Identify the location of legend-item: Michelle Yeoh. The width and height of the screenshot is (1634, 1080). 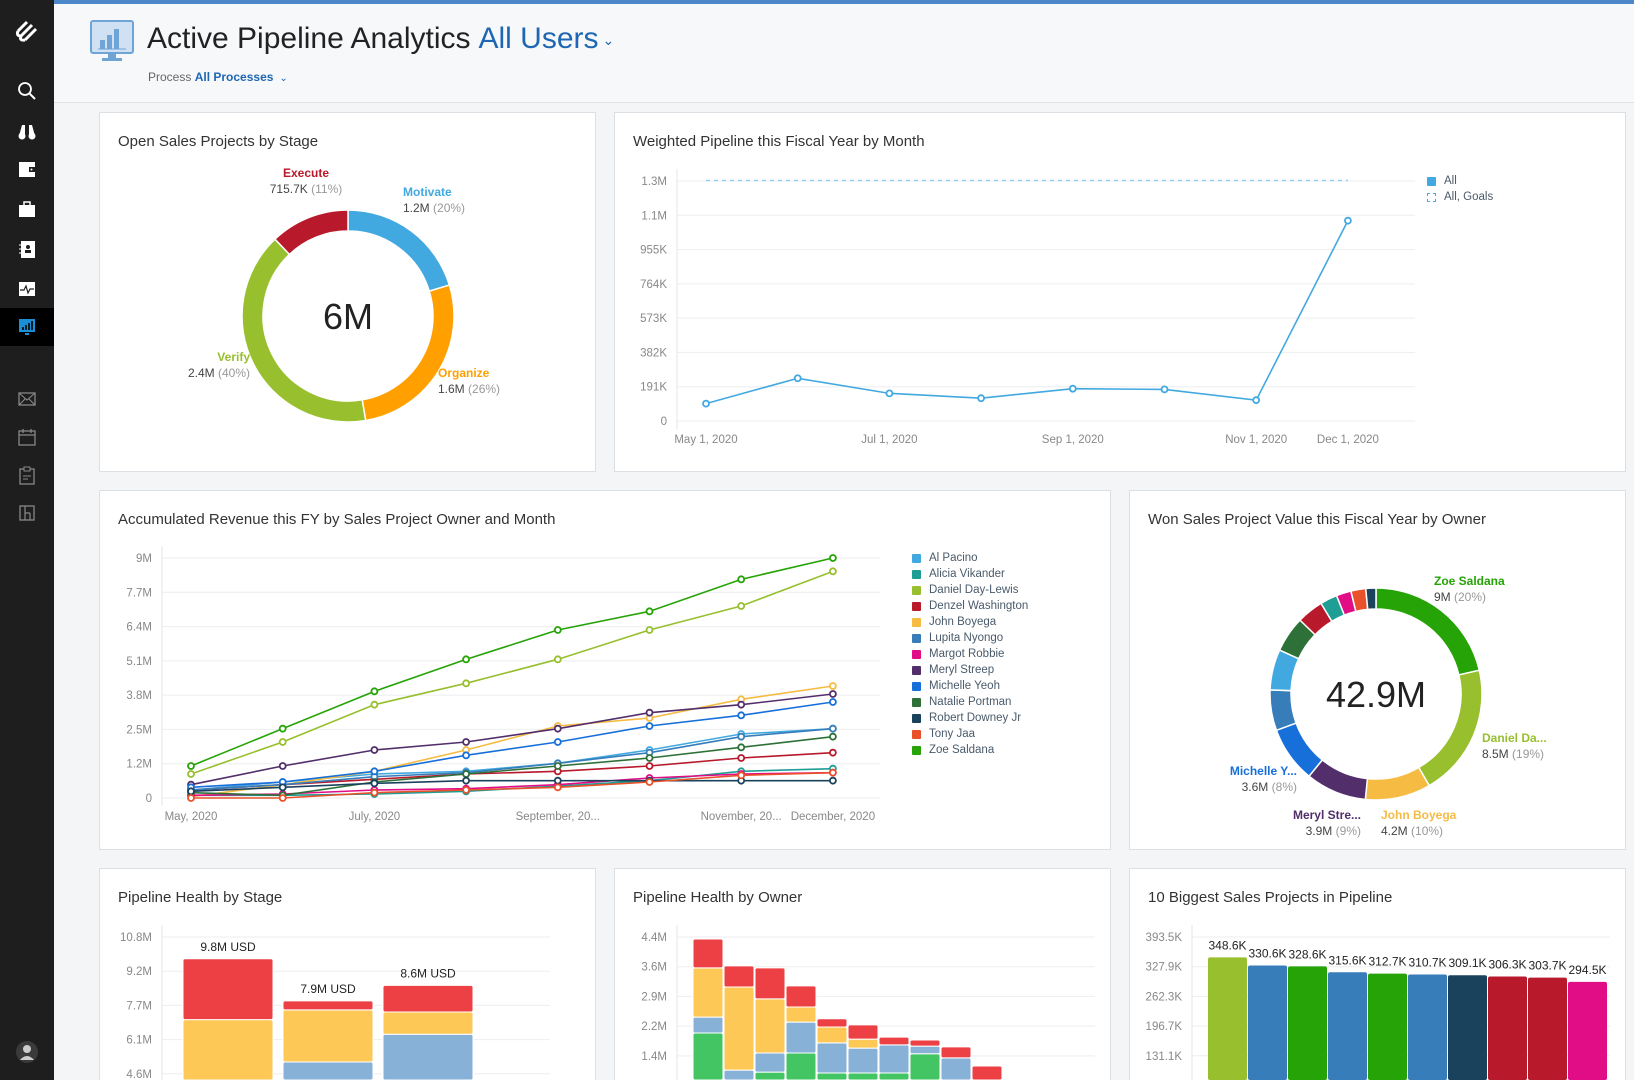
(970, 686).